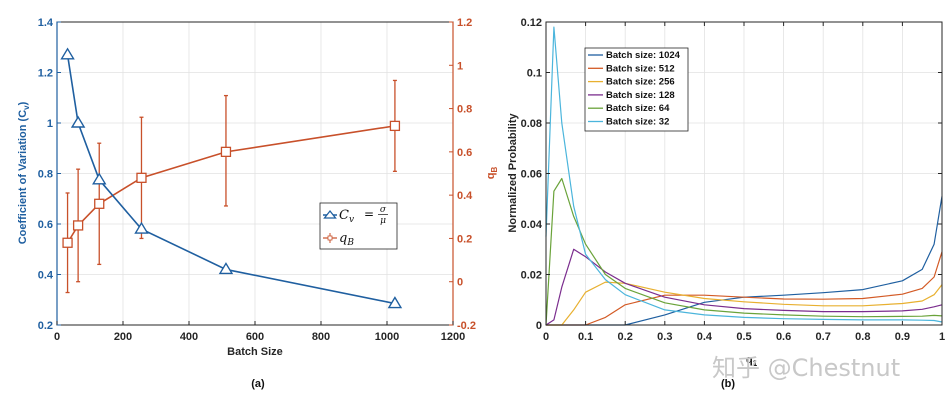 The width and height of the screenshot is (952, 403). Describe the element at coordinates (942, 337) in the screenshot. I see `x-tick-label: 1` at that location.